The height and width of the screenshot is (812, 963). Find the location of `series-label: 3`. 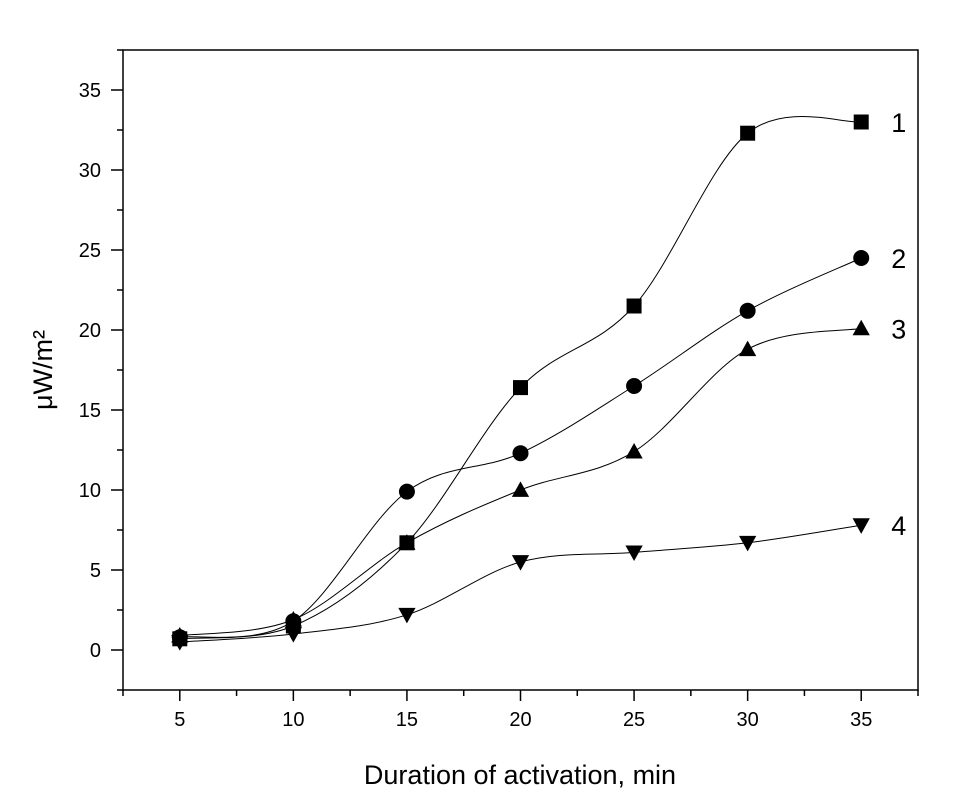

series-label: 3 is located at coordinates (898, 329).